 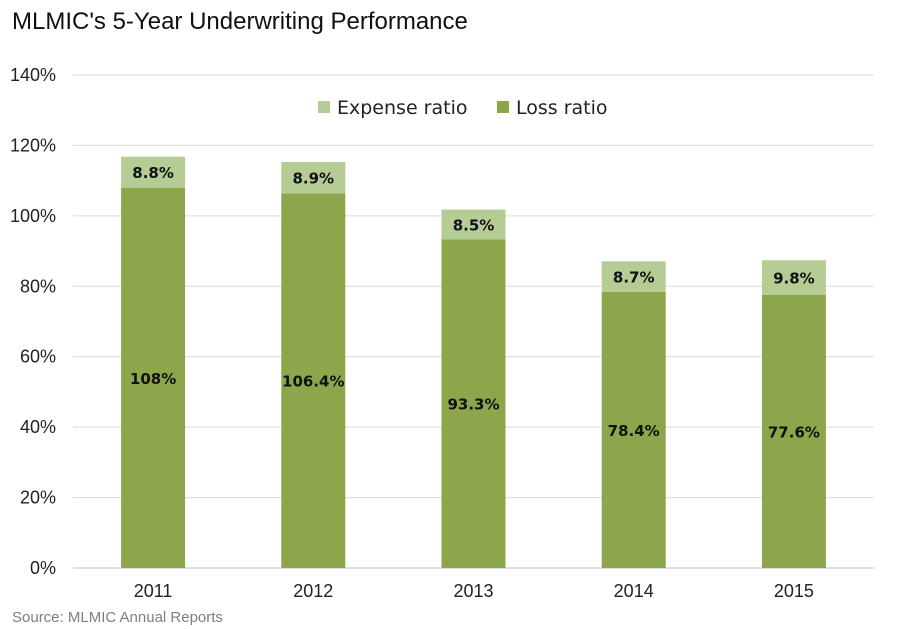 I want to click on x-tick-label: 2013, so click(x=473, y=591).